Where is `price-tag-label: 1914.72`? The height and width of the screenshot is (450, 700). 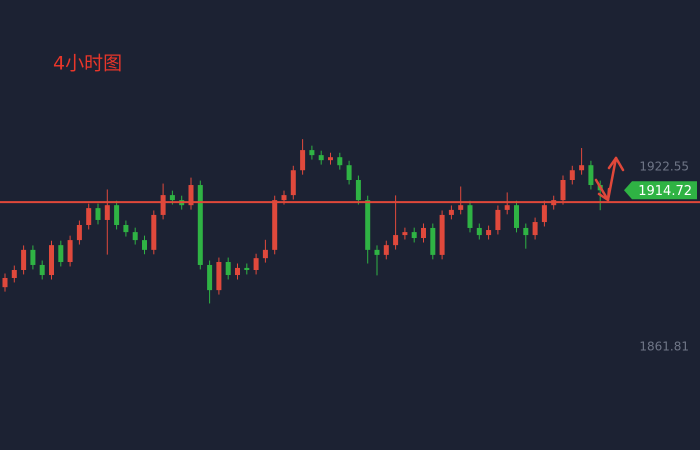
price-tag-label: 1914.72 is located at coordinates (665, 191).